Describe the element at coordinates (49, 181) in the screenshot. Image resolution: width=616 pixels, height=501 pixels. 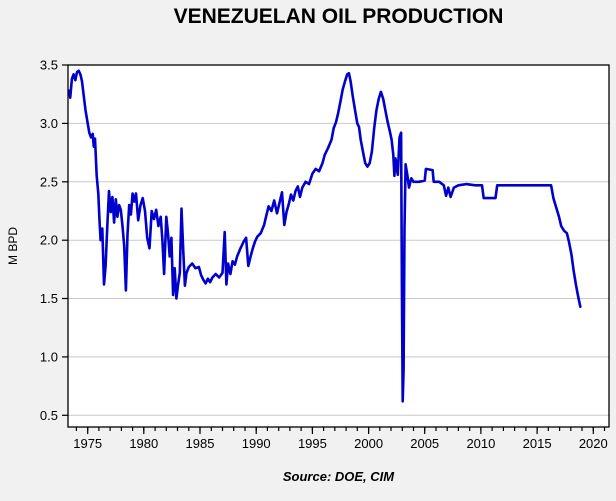
I see `y-tick-label: 2.5` at that location.